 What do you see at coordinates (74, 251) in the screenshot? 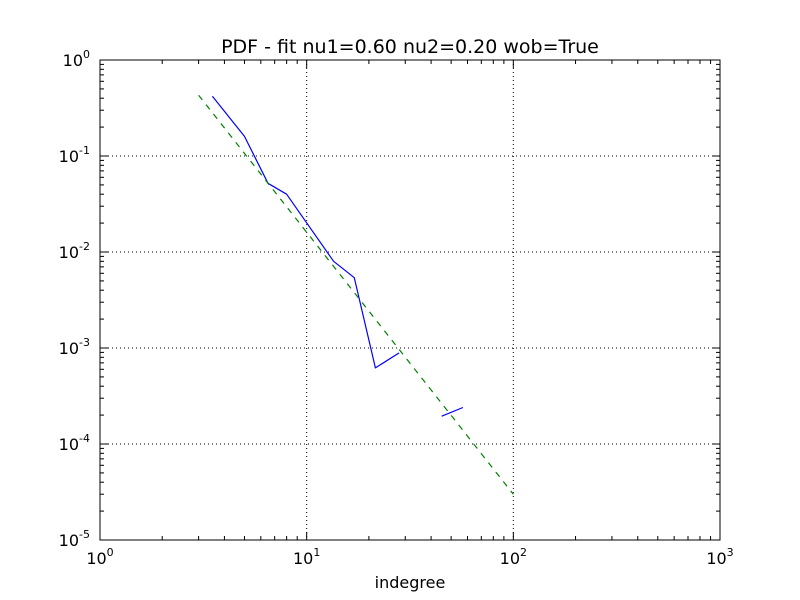
I see `y-tick-label: 10⁻²` at bounding box center [74, 251].